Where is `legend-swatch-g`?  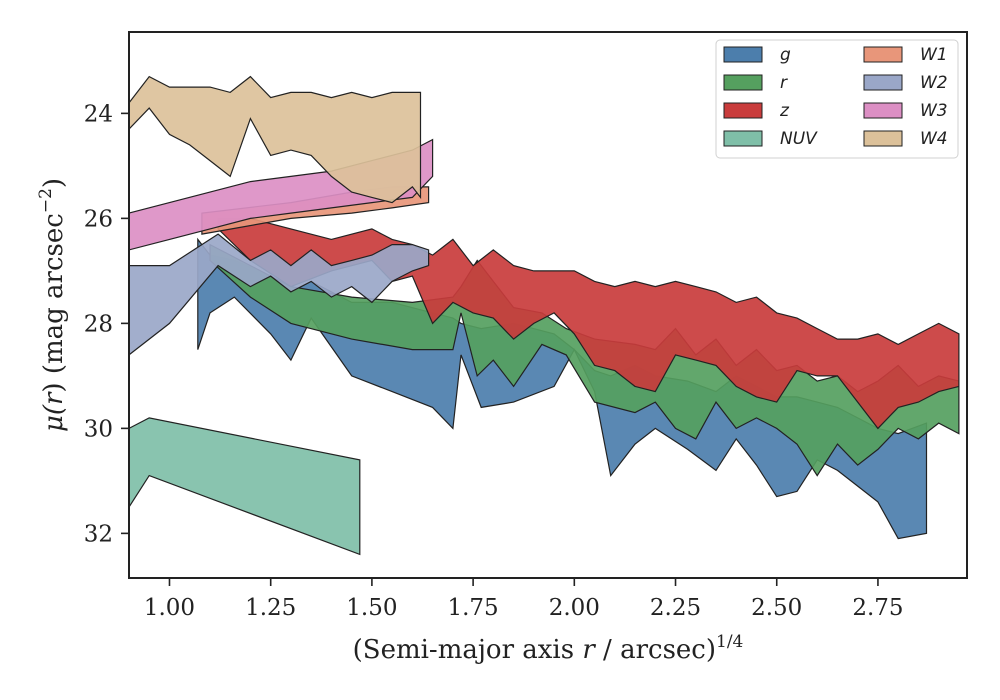
legend-swatch-g is located at coordinates (743, 54).